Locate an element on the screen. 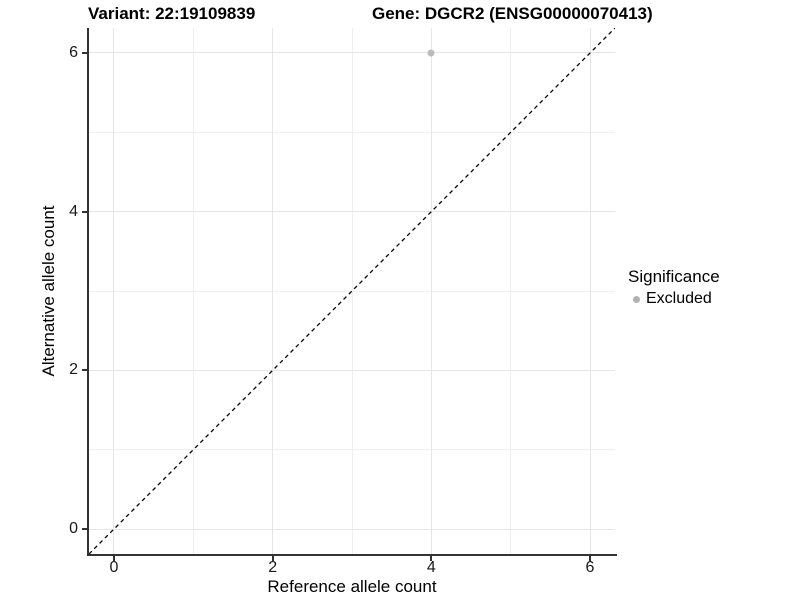  x-tick-label: 4 is located at coordinates (431, 567).